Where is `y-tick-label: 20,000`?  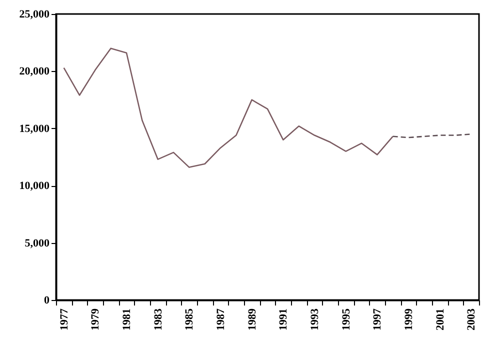 y-tick-label: 20,000 is located at coordinates (34, 72).